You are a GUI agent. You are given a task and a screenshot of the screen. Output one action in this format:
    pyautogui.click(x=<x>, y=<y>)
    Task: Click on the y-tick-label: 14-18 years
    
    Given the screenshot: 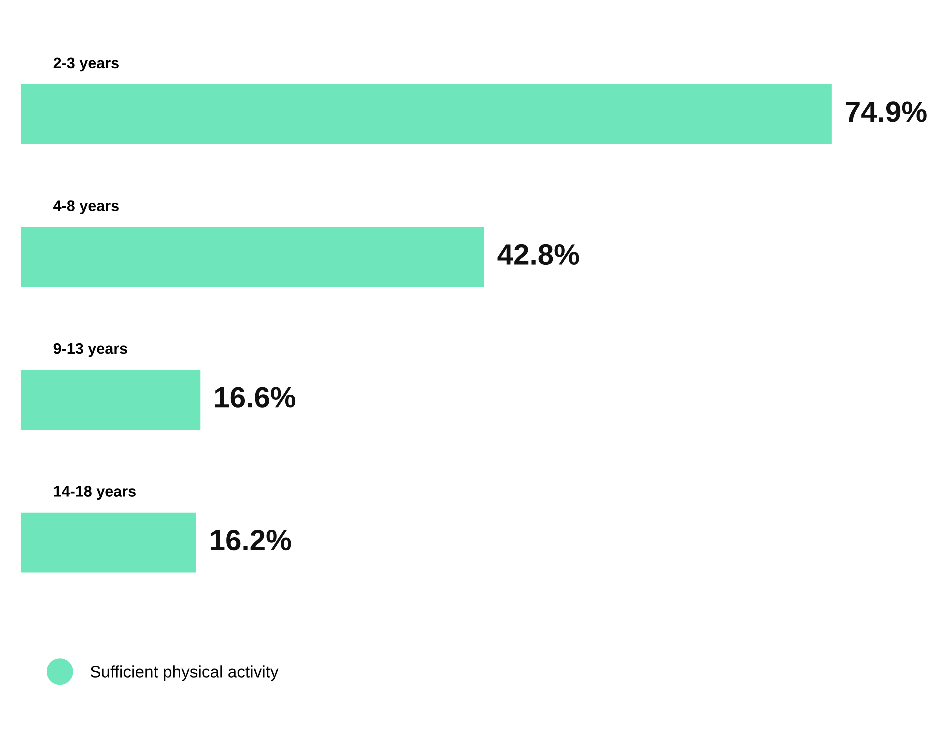 What is the action you would take?
    pyautogui.click(x=95, y=493)
    